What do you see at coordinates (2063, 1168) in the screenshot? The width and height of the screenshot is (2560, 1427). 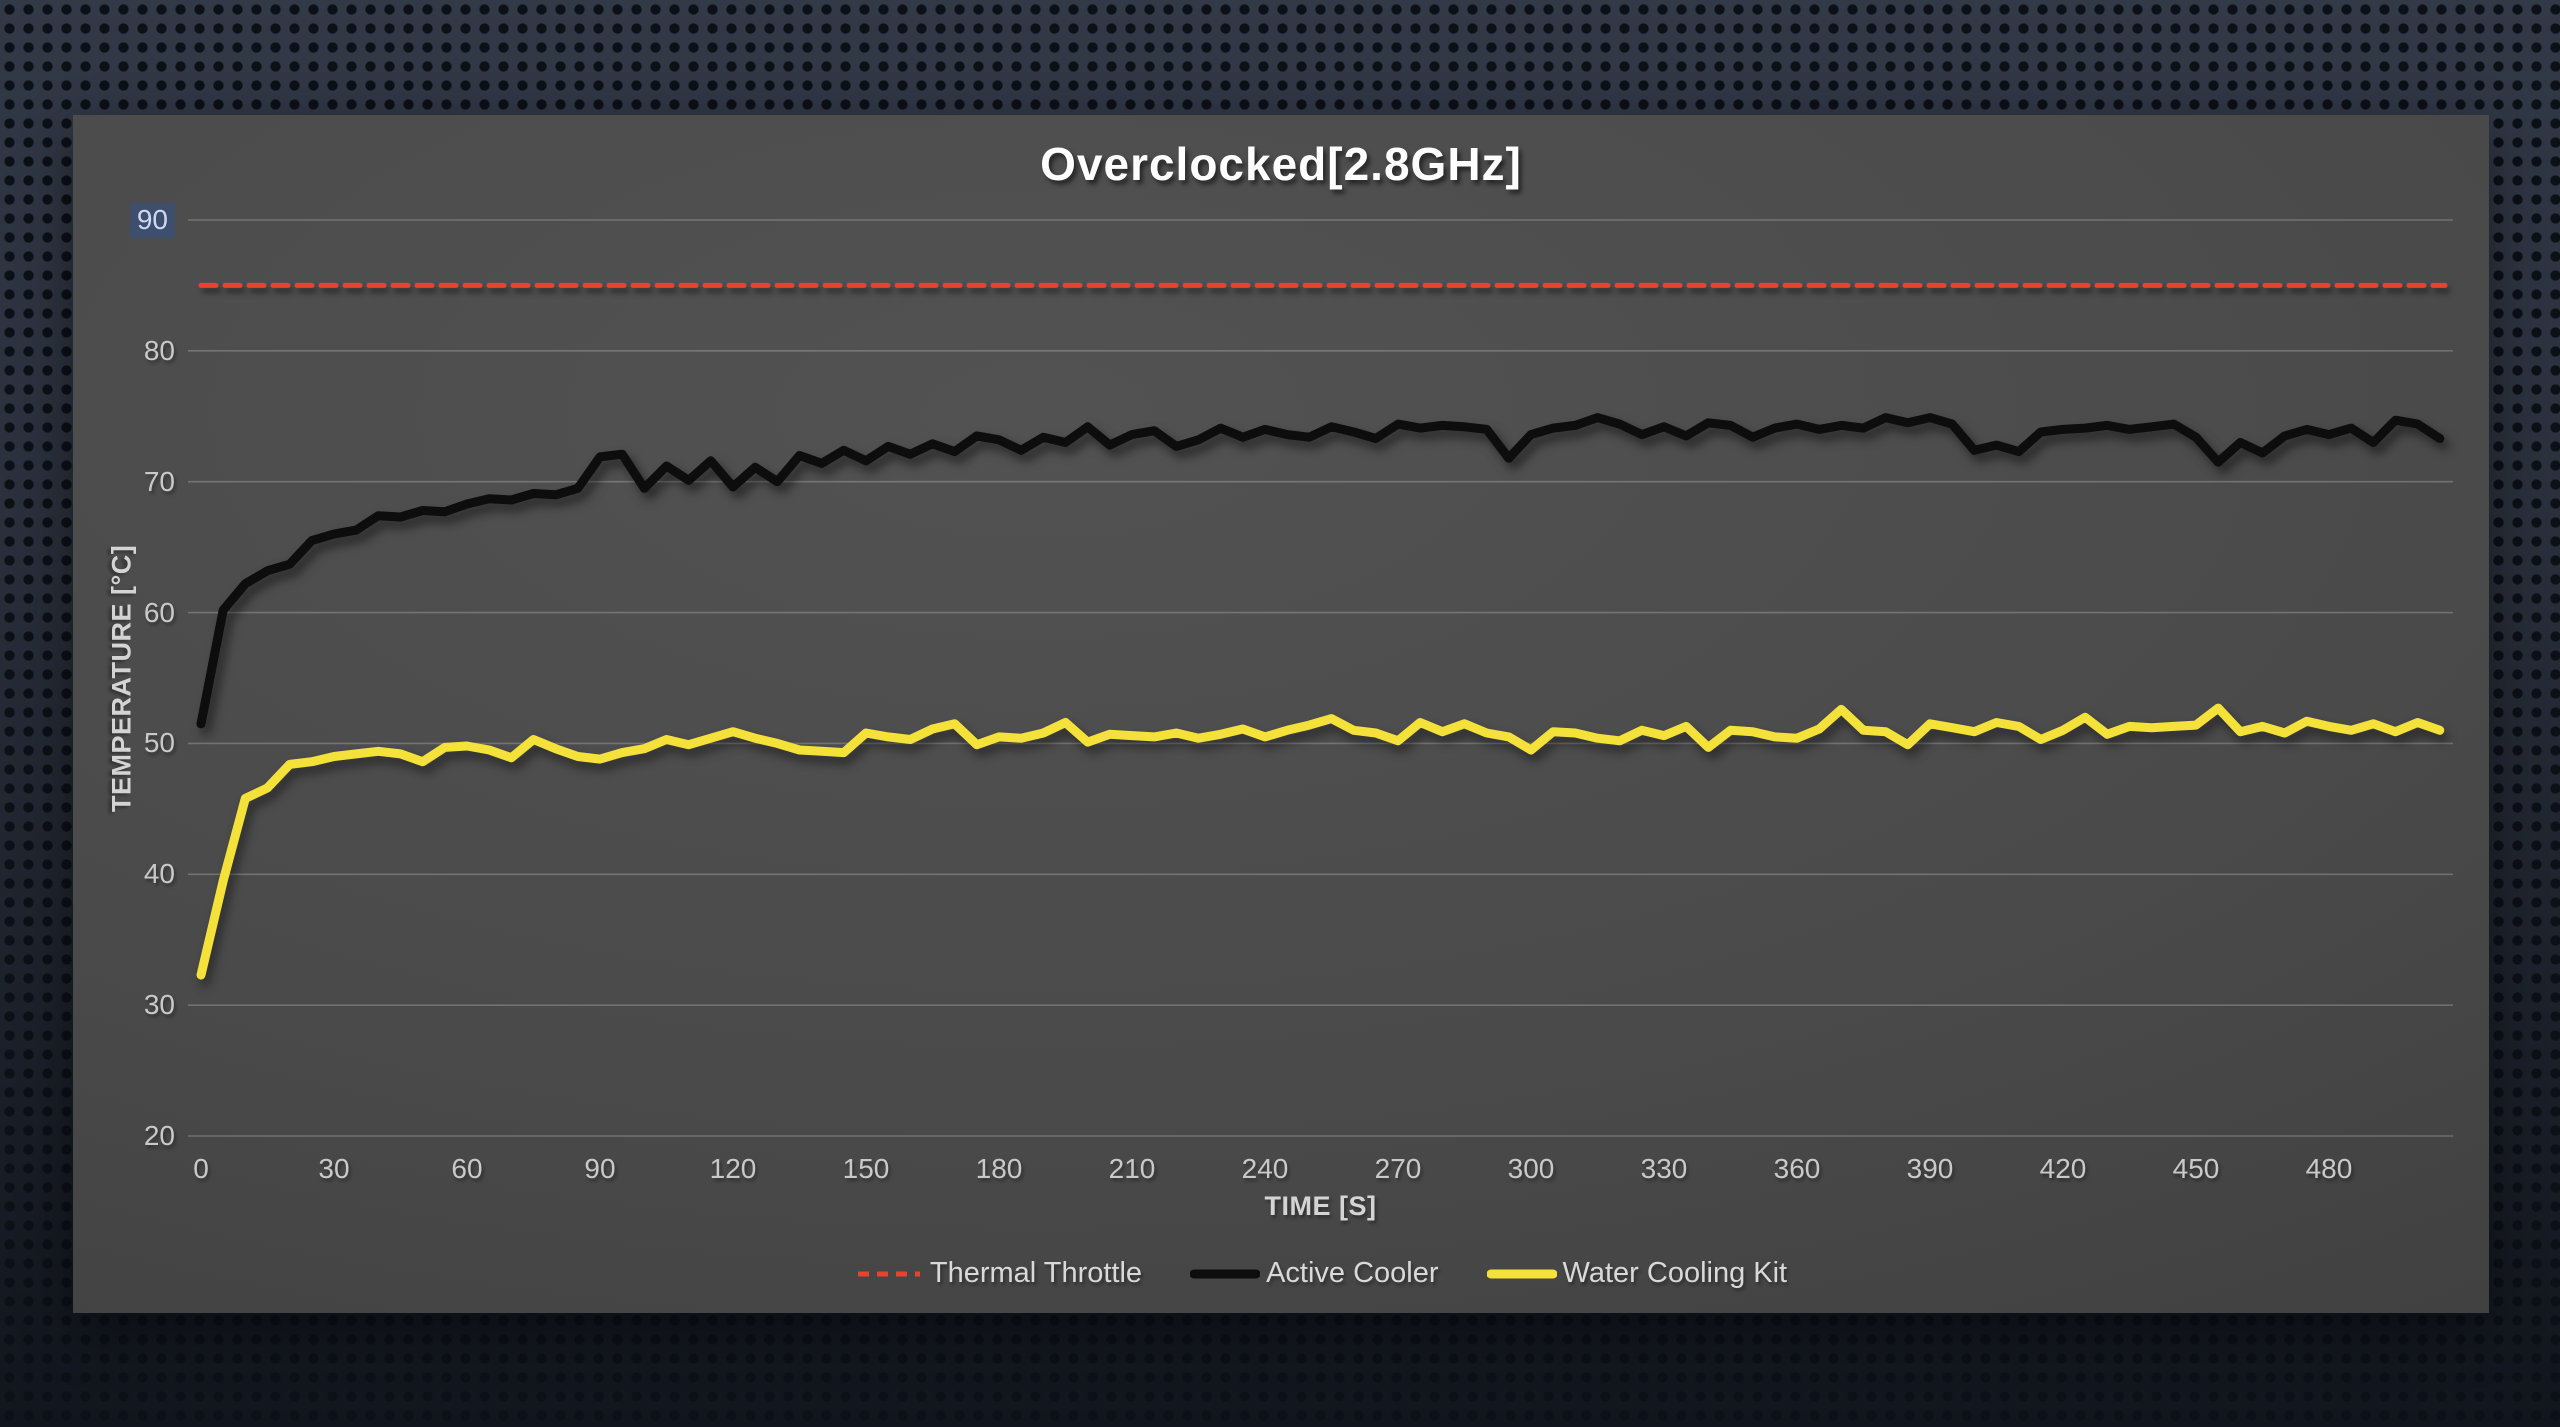 I see `x-tick-label-420: 420` at bounding box center [2063, 1168].